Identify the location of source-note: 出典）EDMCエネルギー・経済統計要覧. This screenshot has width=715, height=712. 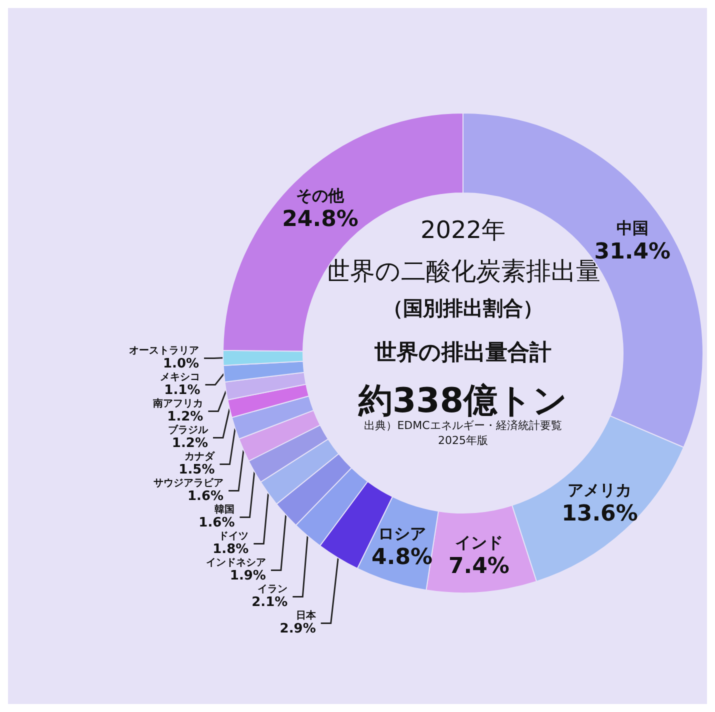
(463, 425).